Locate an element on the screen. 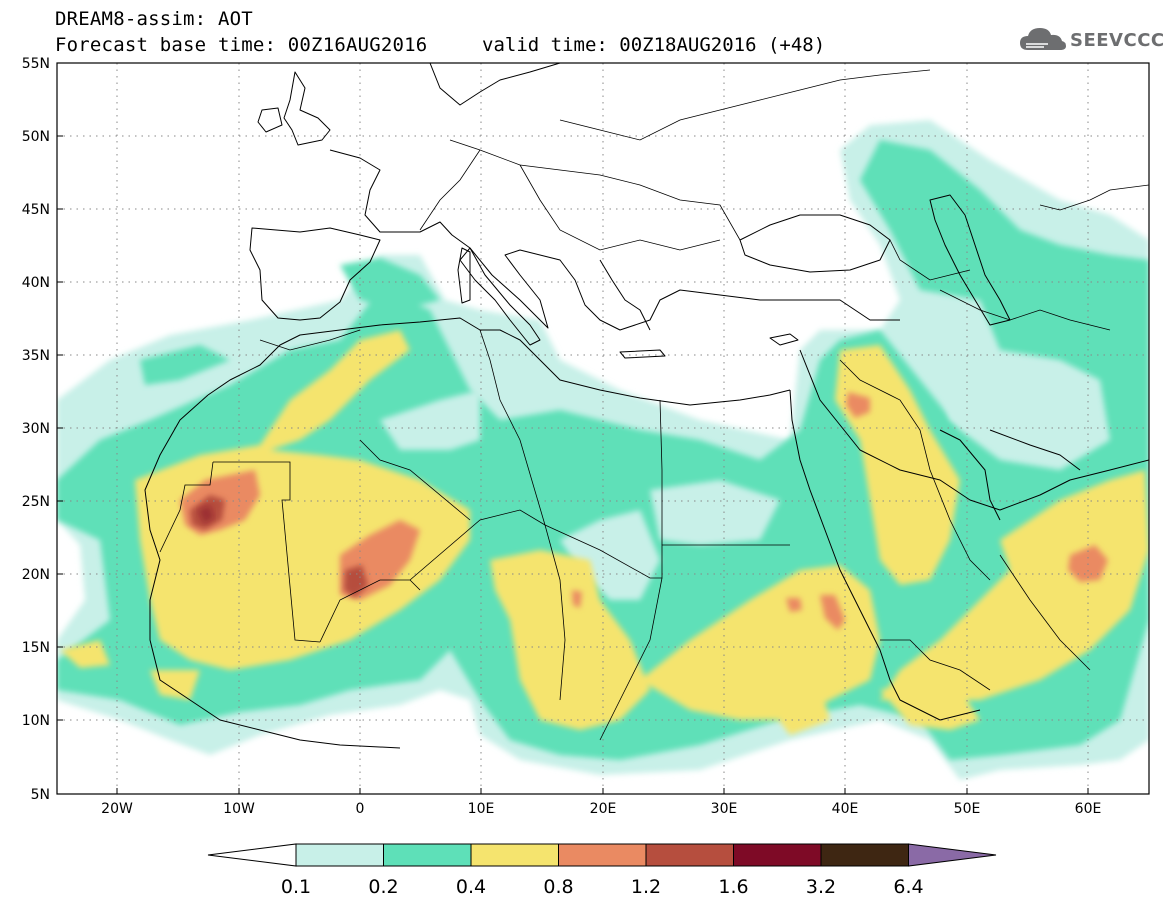  colorbar-under-arrow is located at coordinates (252, 855).